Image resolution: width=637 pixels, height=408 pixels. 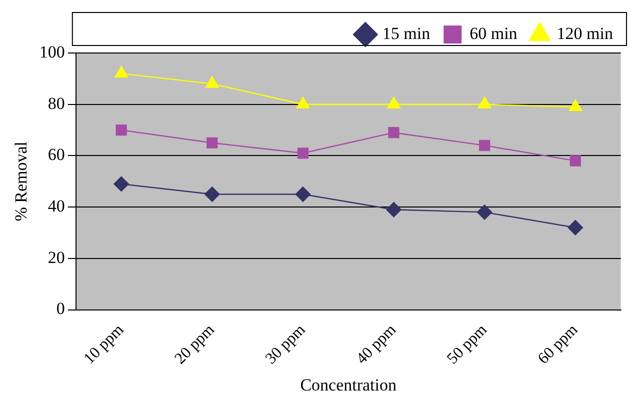 What do you see at coordinates (286, 344) in the screenshot?
I see `x-tick-label: 30 ppm` at bounding box center [286, 344].